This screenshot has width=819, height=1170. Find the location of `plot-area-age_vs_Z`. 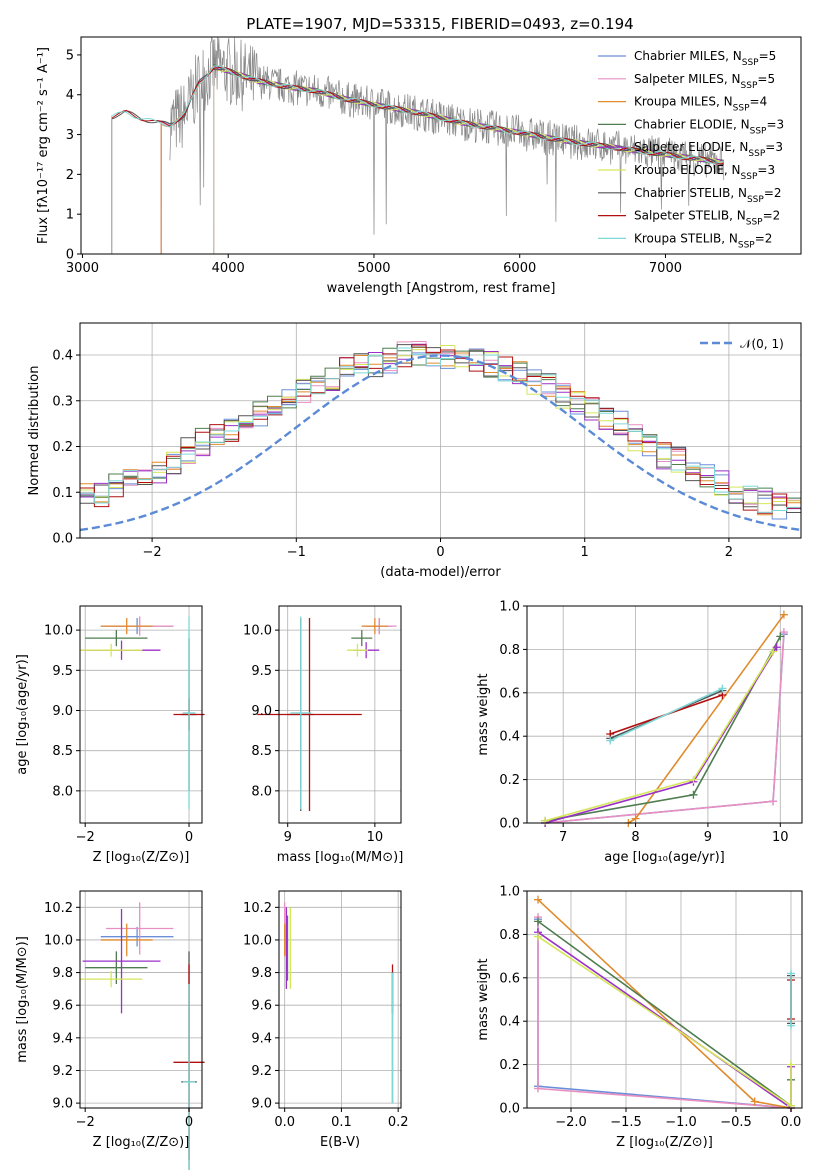

plot-area-age_vs_Z is located at coordinates (142, 713).